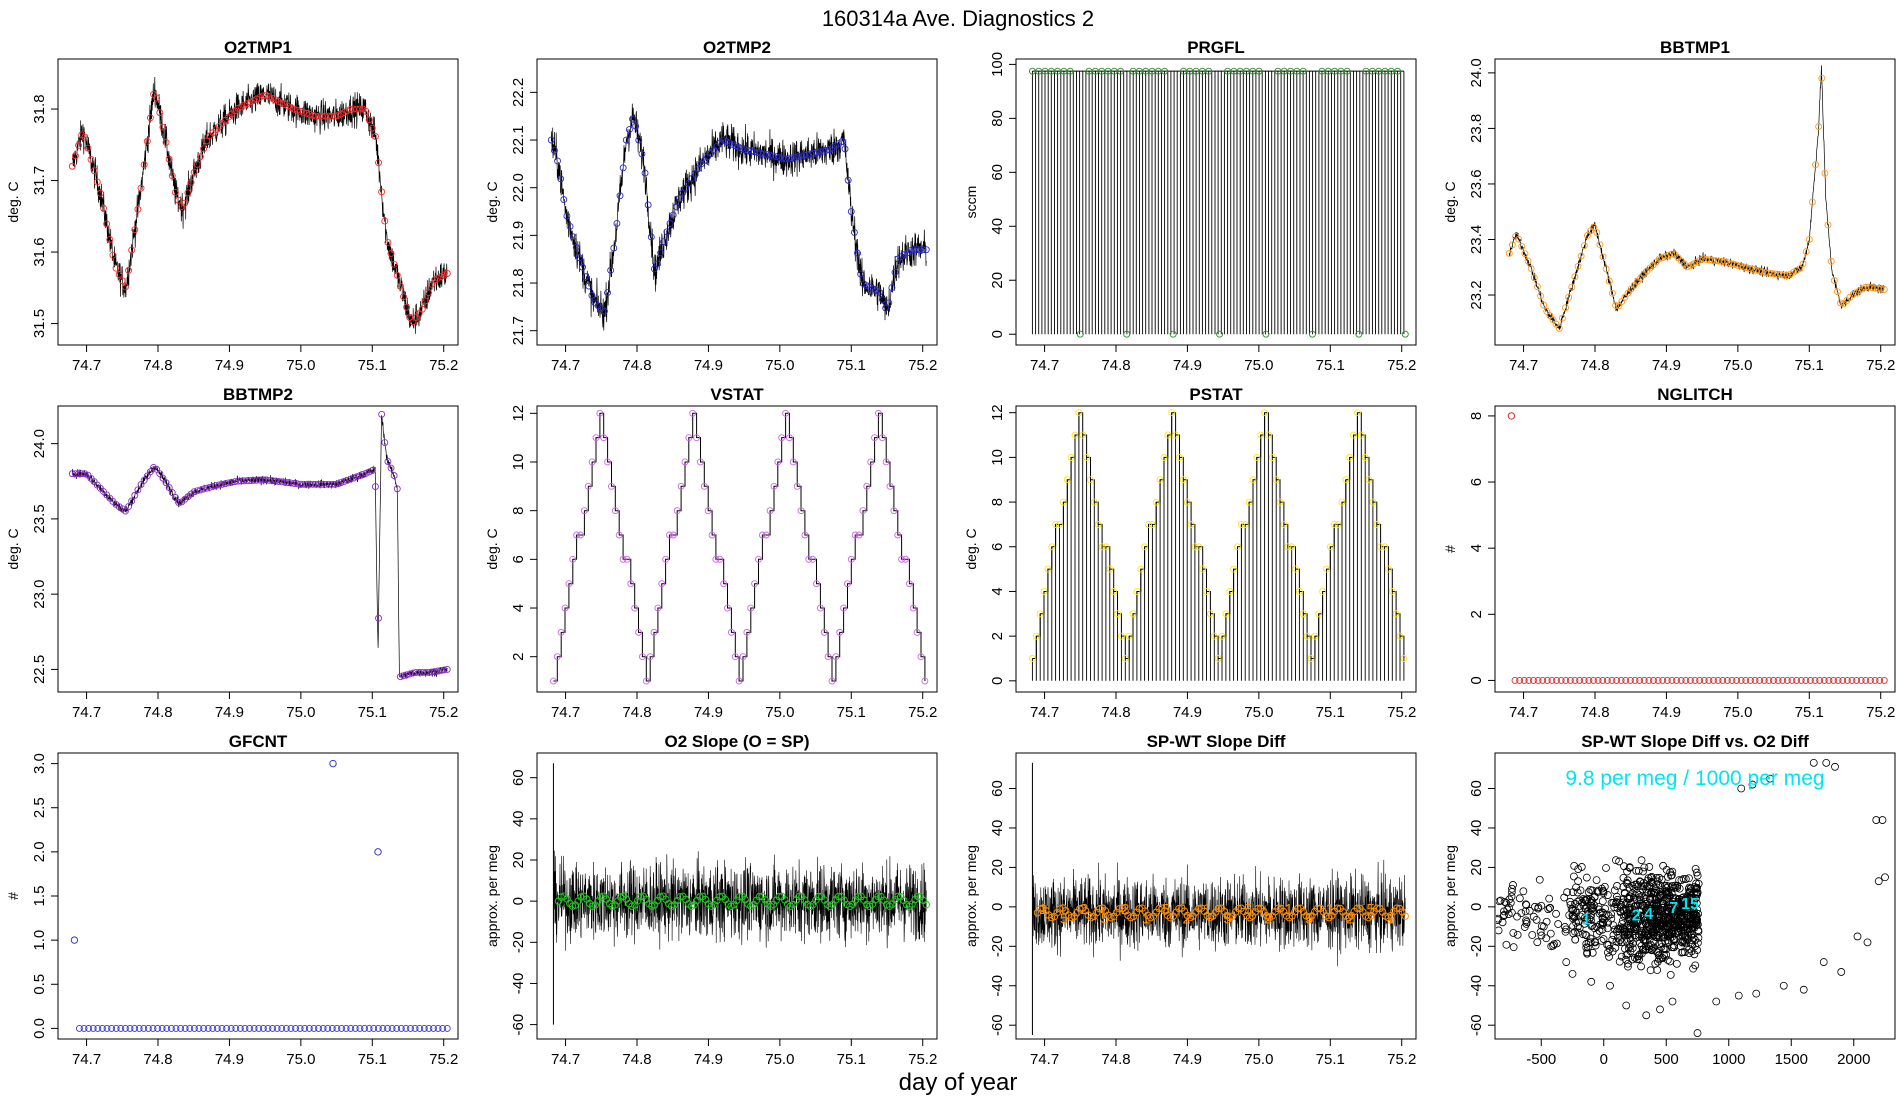 The width and height of the screenshot is (1900, 1100). Describe the element at coordinates (1791, 1059) in the screenshot. I see `x-tick-label: 1500` at that location.